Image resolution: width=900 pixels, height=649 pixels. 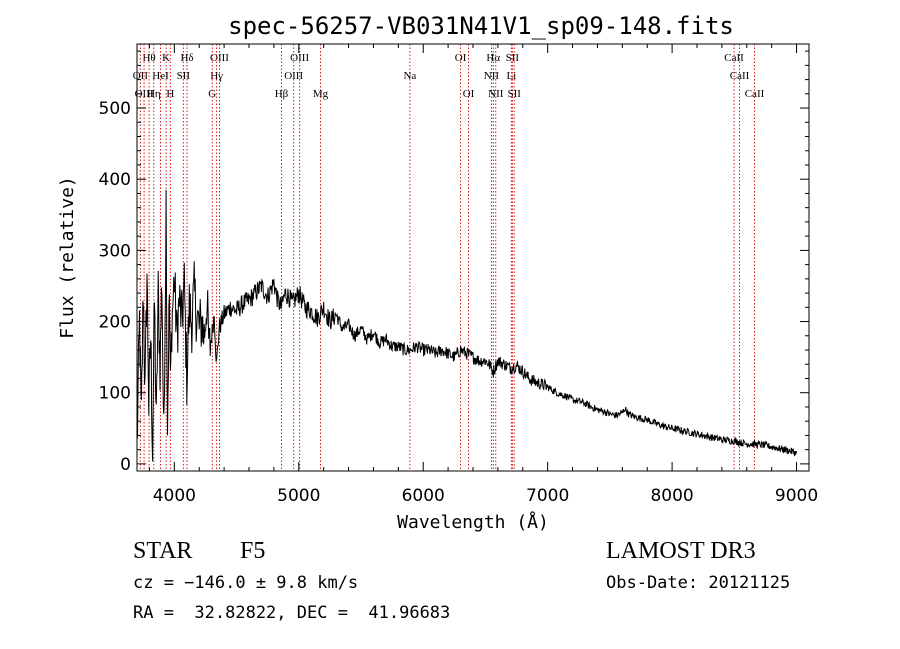 What do you see at coordinates (212, 94) in the screenshot?
I see `line-label: G` at bounding box center [212, 94].